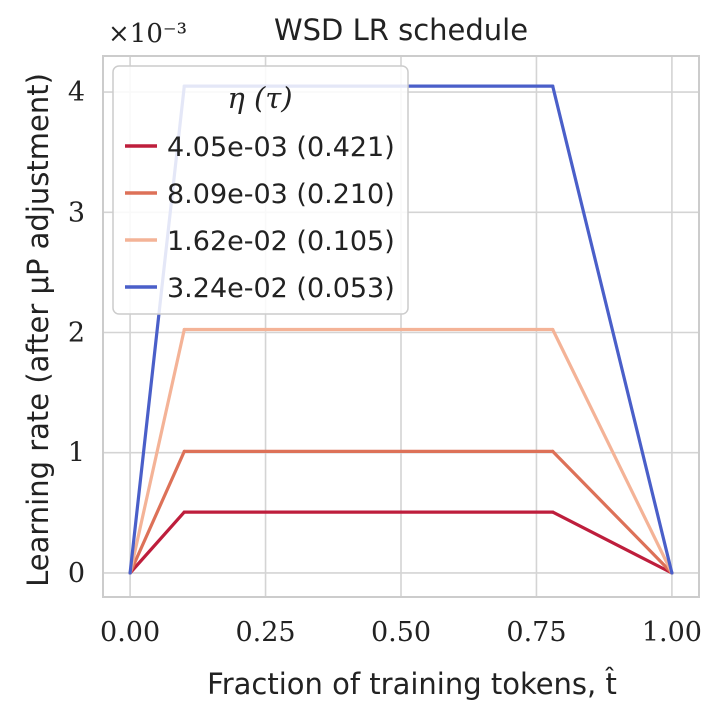 This screenshot has height=707, width=718. Describe the element at coordinates (76, 212) in the screenshot. I see `y-tick-label: 3` at that location.